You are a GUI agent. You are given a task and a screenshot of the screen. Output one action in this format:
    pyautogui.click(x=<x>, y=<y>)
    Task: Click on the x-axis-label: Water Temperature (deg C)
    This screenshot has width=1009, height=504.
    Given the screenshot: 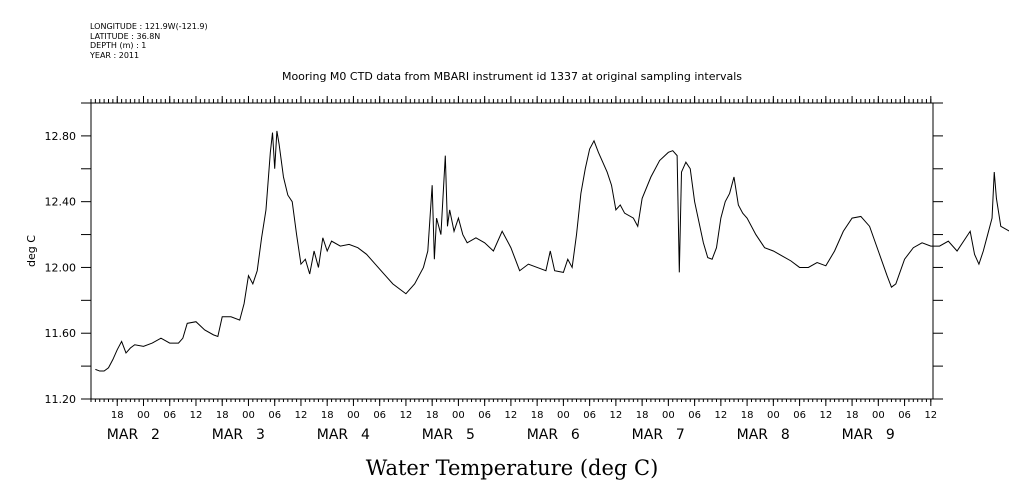 What is the action you would take?
    pyautogui.click(x=512, y=468)
    